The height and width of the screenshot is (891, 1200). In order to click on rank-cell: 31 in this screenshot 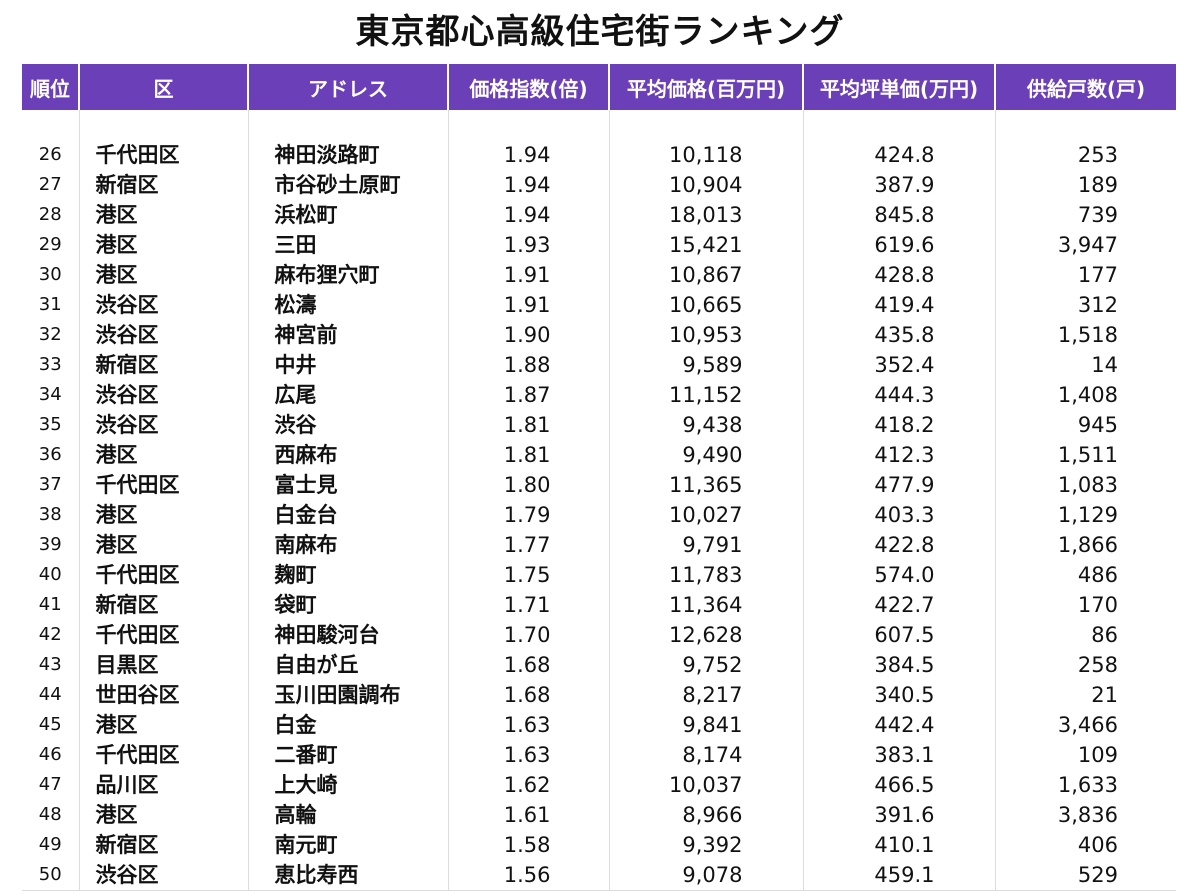, I will do `click(50, 304)`.